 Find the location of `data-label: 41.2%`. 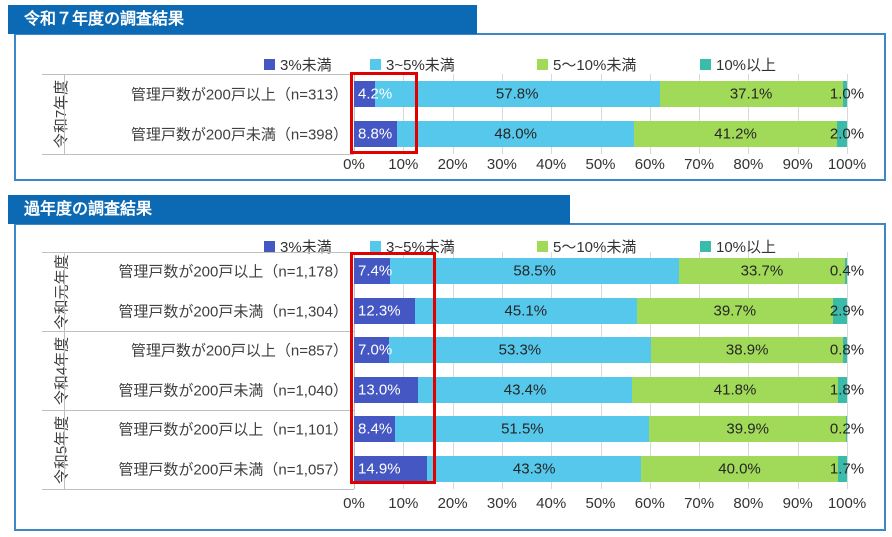

data-label: 41.2% is located at coordinates (735, 134).